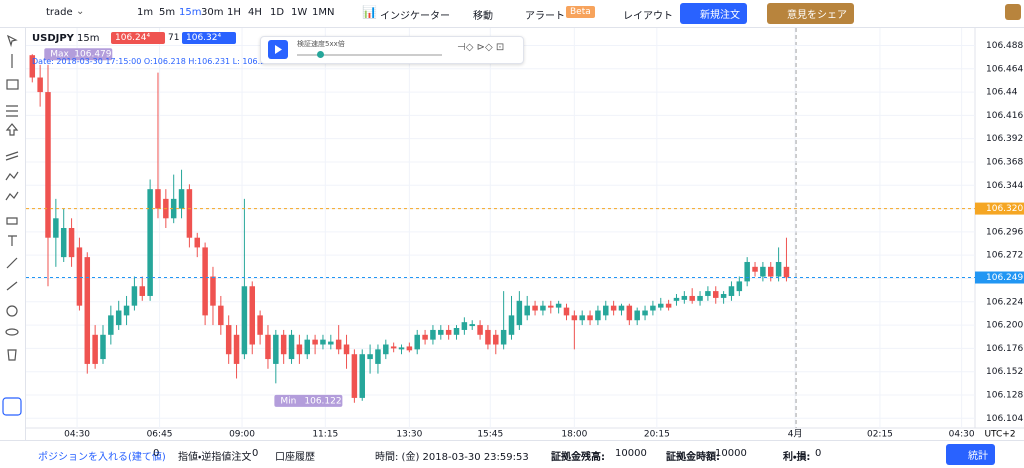  Describe the element at coordinates (797, 457) in the screenshot. I see `pl-label: 利・損:` at that location.